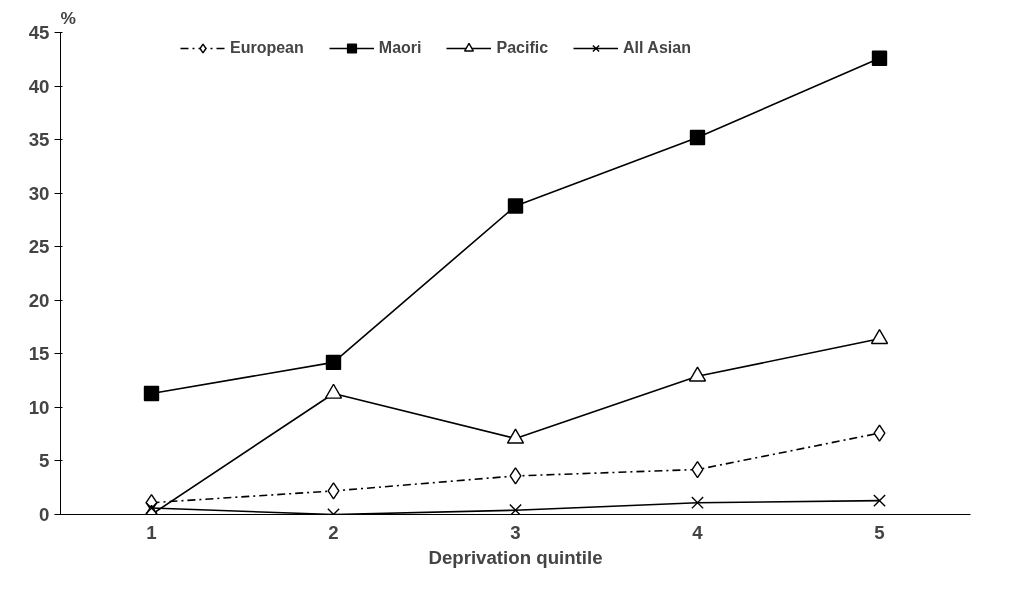  What do you see at coordinates (515, 557) in the screenshot?
I see `x-axis-title: Deprivation quintile` at bounding box center [515, 557].